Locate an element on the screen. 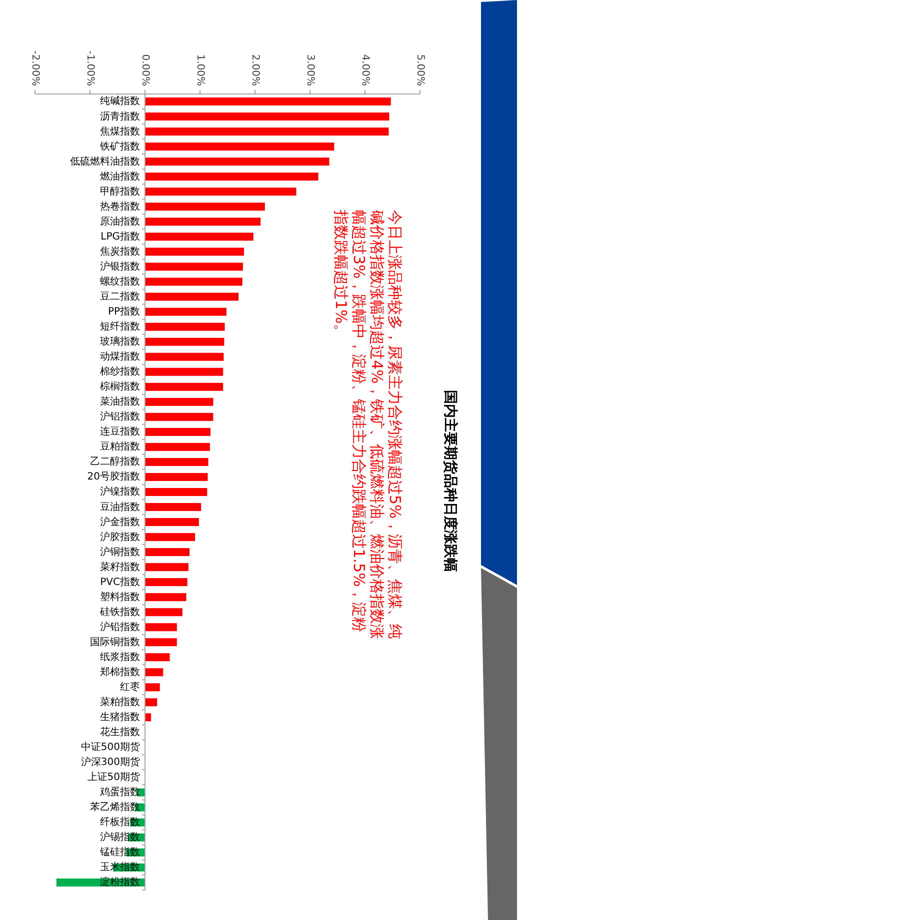  y-tick-label: 低硫燃料油指数 is located at coordinates (105, 161).